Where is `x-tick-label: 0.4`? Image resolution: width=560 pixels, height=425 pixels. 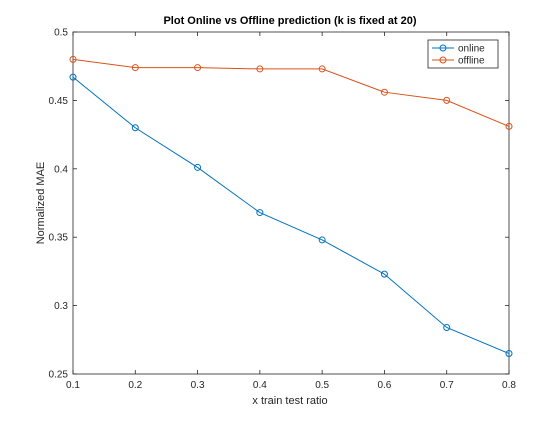
x-tick-label: 0.4 is located at coordinates (260, 385).